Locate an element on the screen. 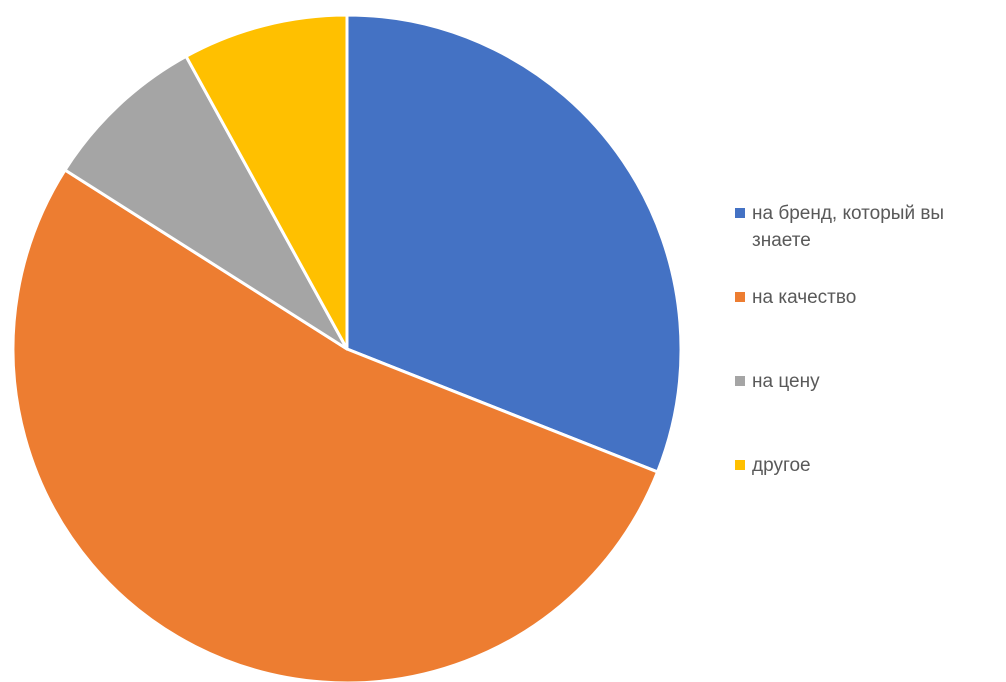 This screenshot has width=1006, height=682. legend-item-brand: на бренд, который вы знаете is located at coordinates (867, 227).